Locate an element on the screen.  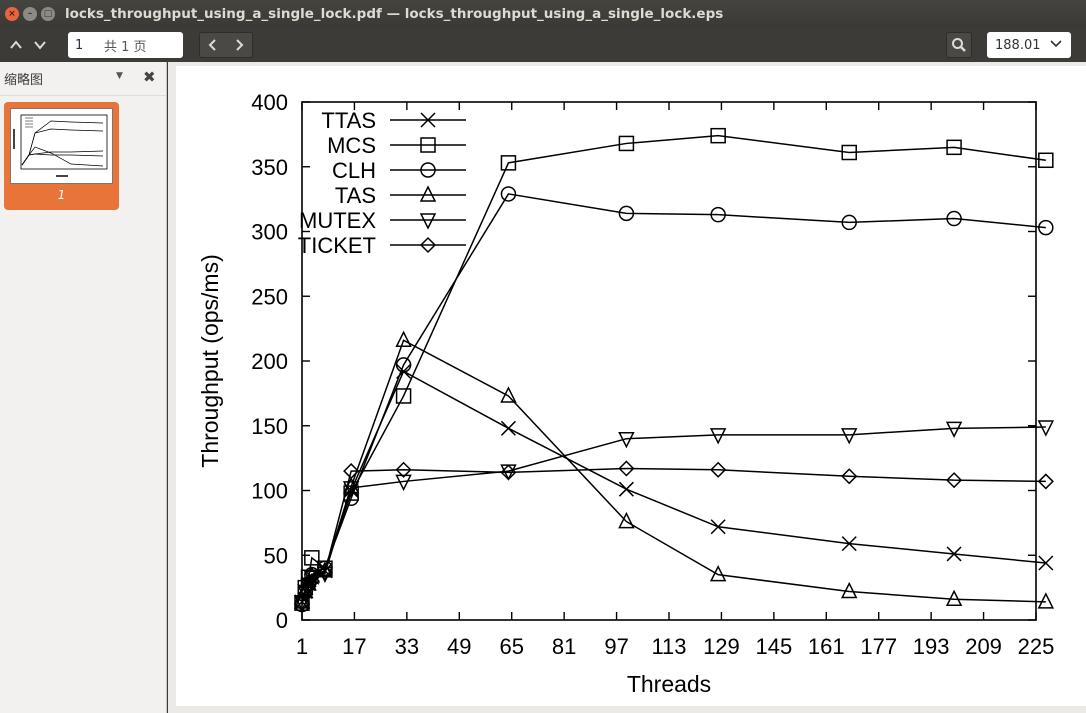
legend-label-ttas: TTAS is located at coordinates (348, 120).